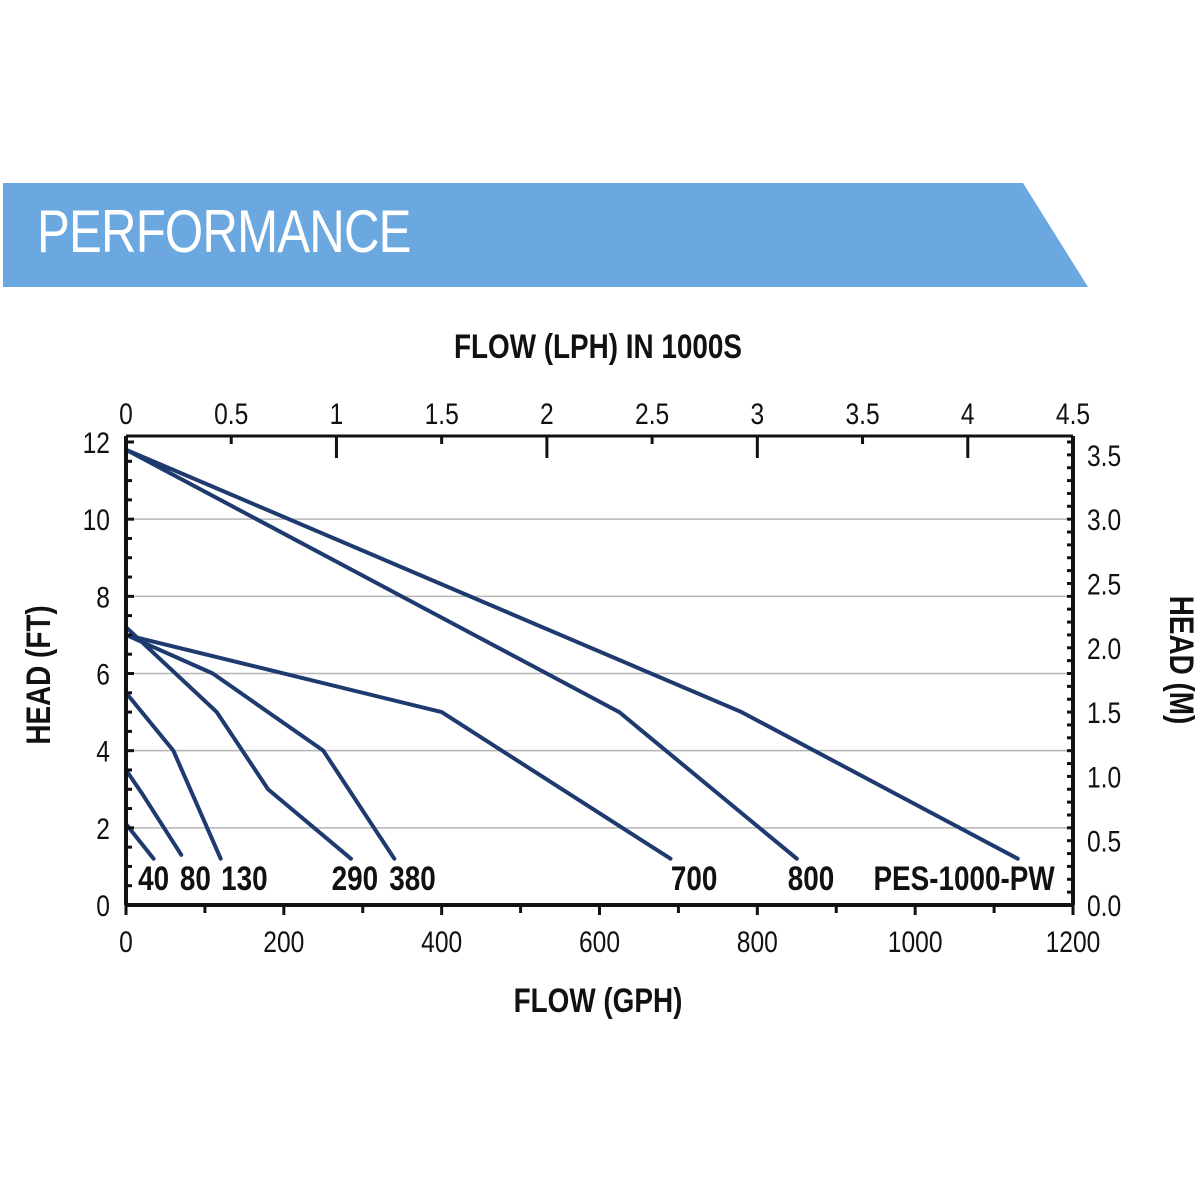 The image size is (1200, 1200). Describe the element at coordinates (412, 878) in the screenshot. I see `series-label: 380` at that location.